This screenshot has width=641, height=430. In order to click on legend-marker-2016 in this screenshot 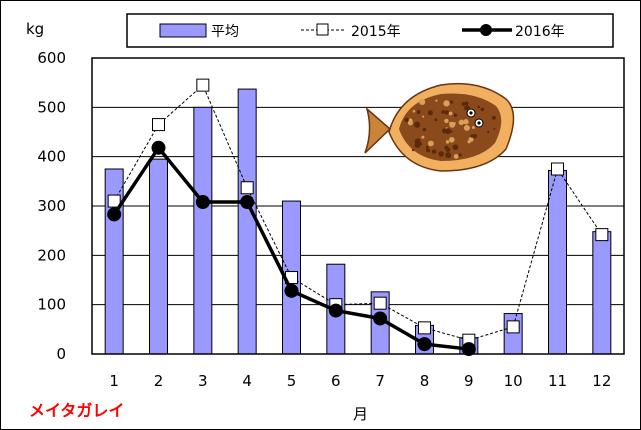, I will do `click(486, 30)`.